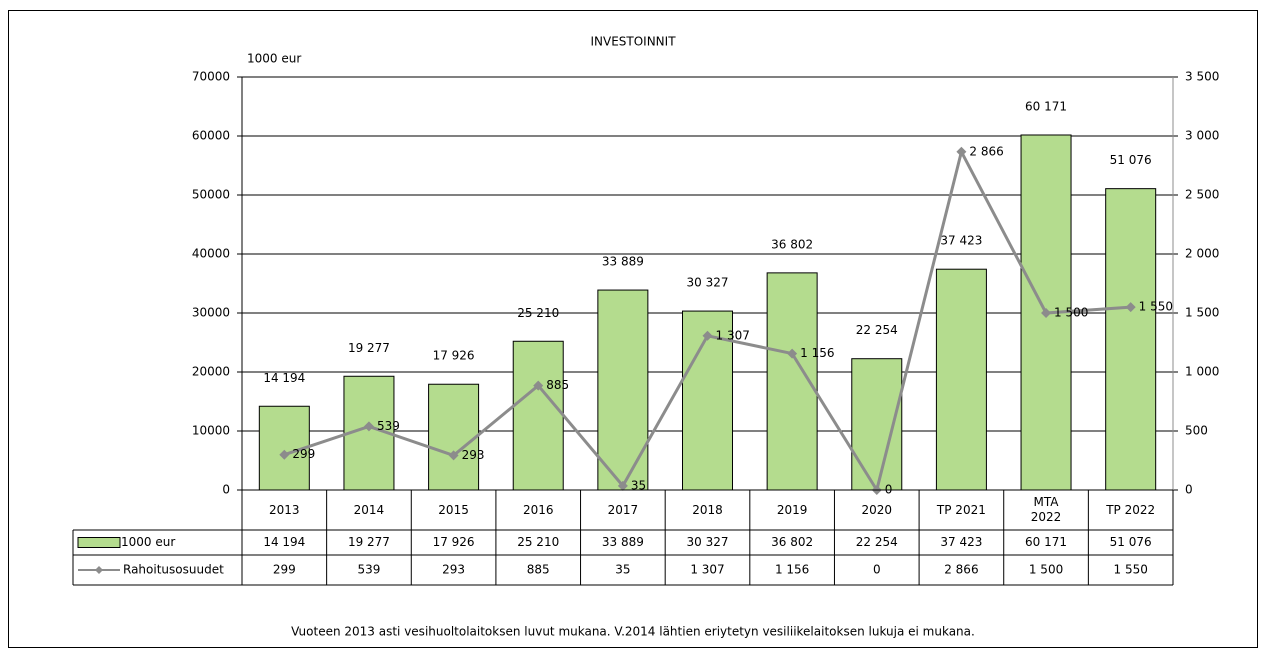  I want to click on line-value-label: 539, so click(388, 426).